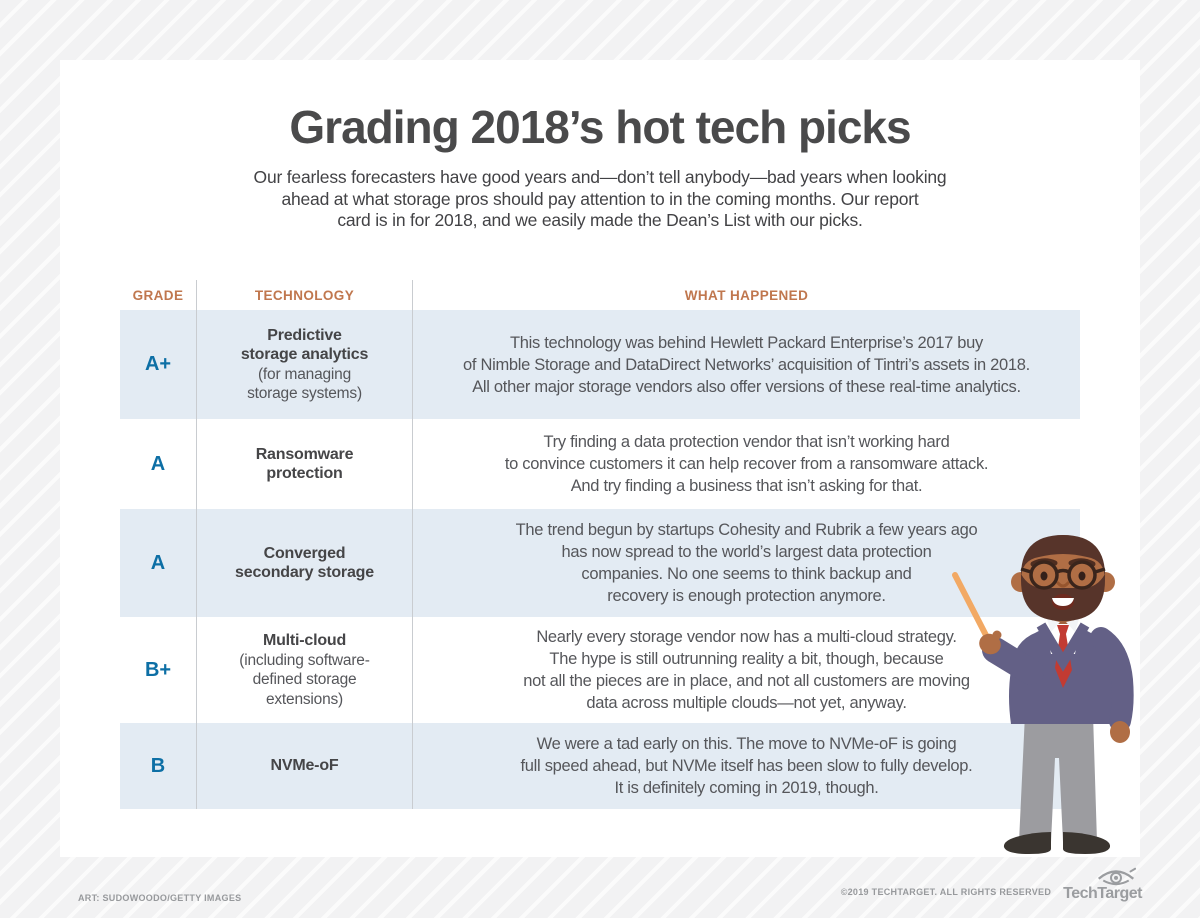 This screenshot has width=1200, height=918. What do you see at coordinates (158, 670) in the screenshot?
I see `grade-cell: B+` at bounding box center [158, 670].